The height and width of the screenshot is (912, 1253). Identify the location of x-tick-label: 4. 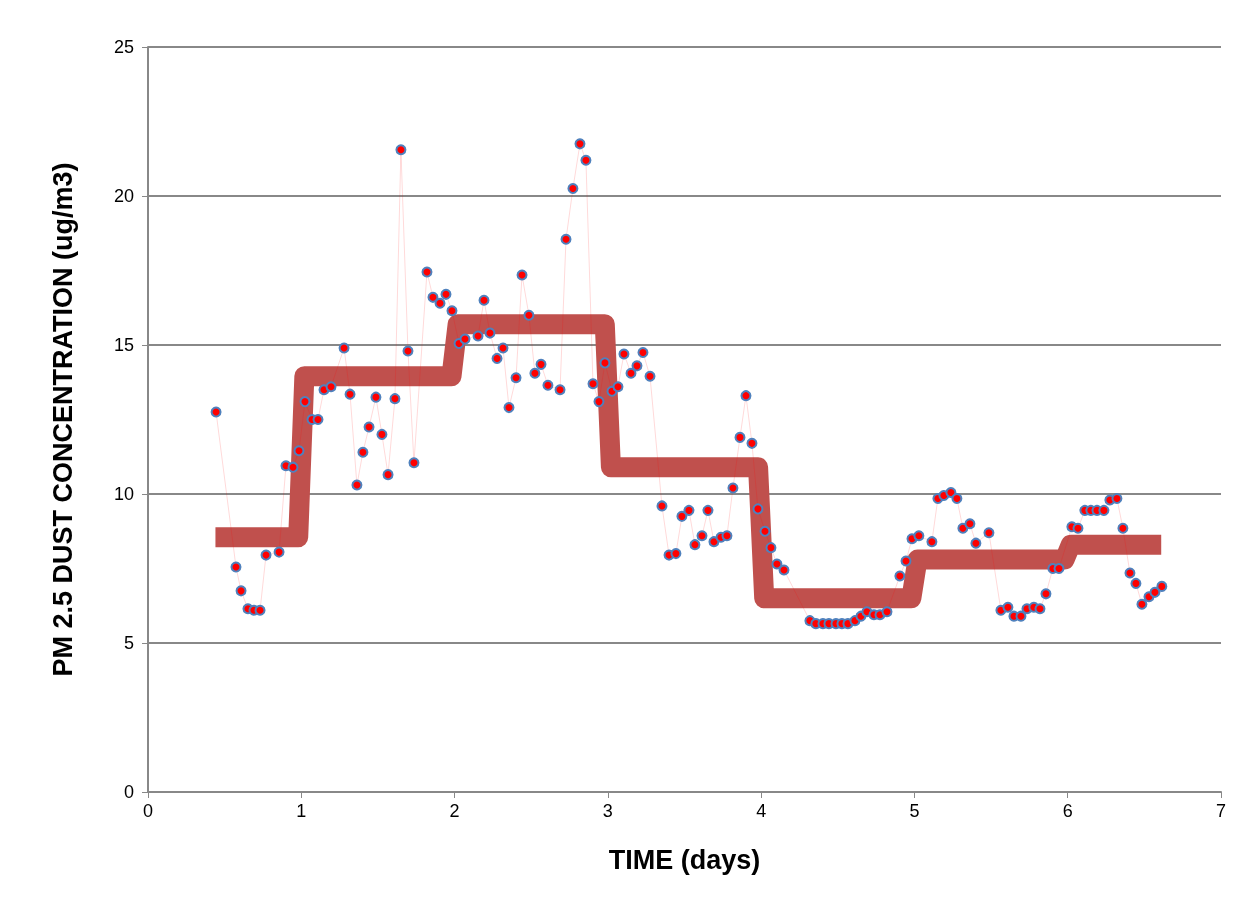
(761, 811).